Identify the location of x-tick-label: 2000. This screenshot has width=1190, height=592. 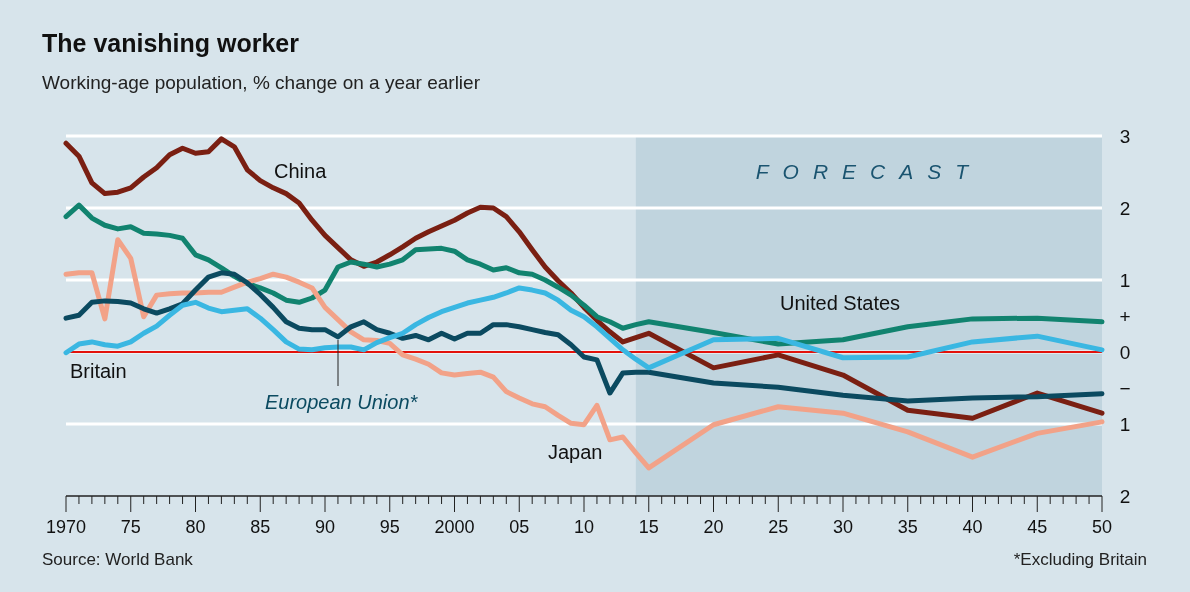
(454, 527).